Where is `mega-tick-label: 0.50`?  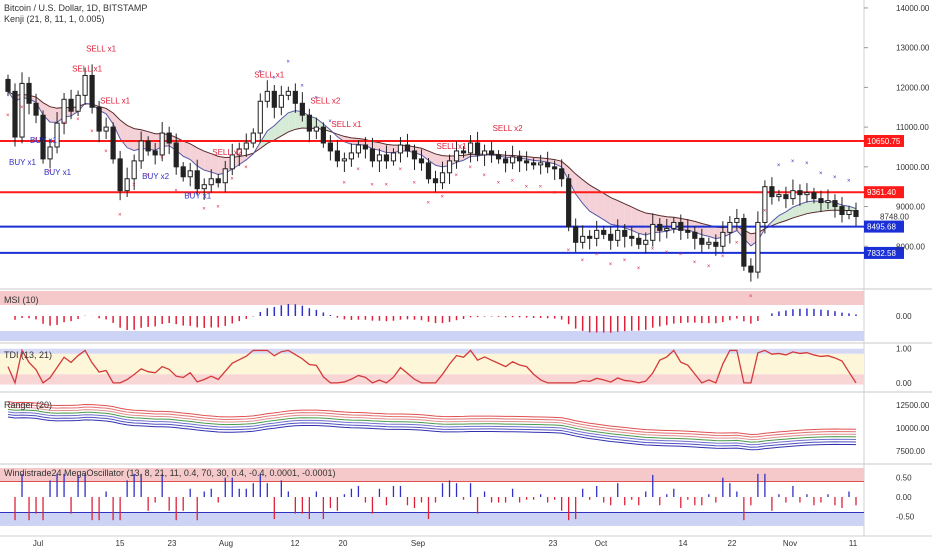 mega-tick-label: 0.50 is located at coordinates (904, 478).